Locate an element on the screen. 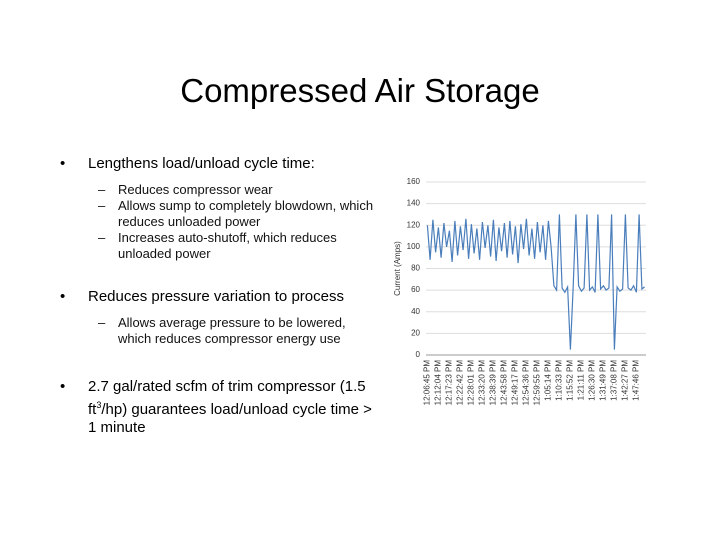 The width and height of the screenshot is (720, 540). y-tick-label: 0 is located at coordinates (418, 354).